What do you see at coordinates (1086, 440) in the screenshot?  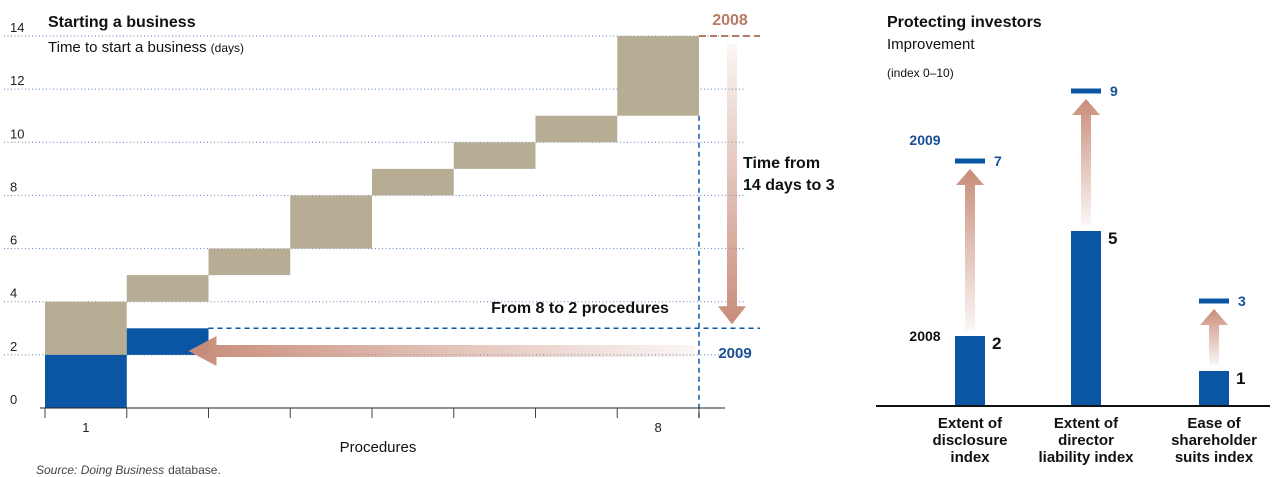 I see `category-label-2-line-2: director` at bounding box center [1086, 440].